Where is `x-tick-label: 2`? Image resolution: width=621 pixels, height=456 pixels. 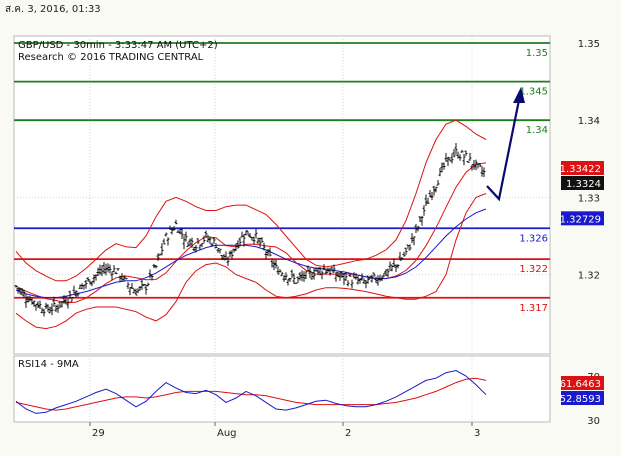 x-tick-label: 2 is located at coordinates (348, 433).